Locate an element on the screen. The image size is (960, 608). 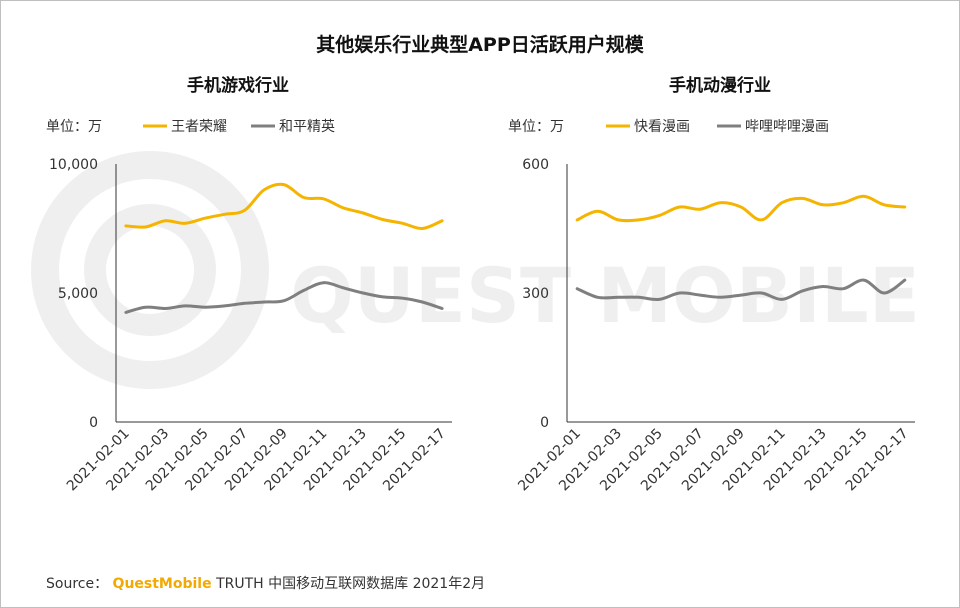
y-tick-label: 5,000 is located at coordinates (78, 294).